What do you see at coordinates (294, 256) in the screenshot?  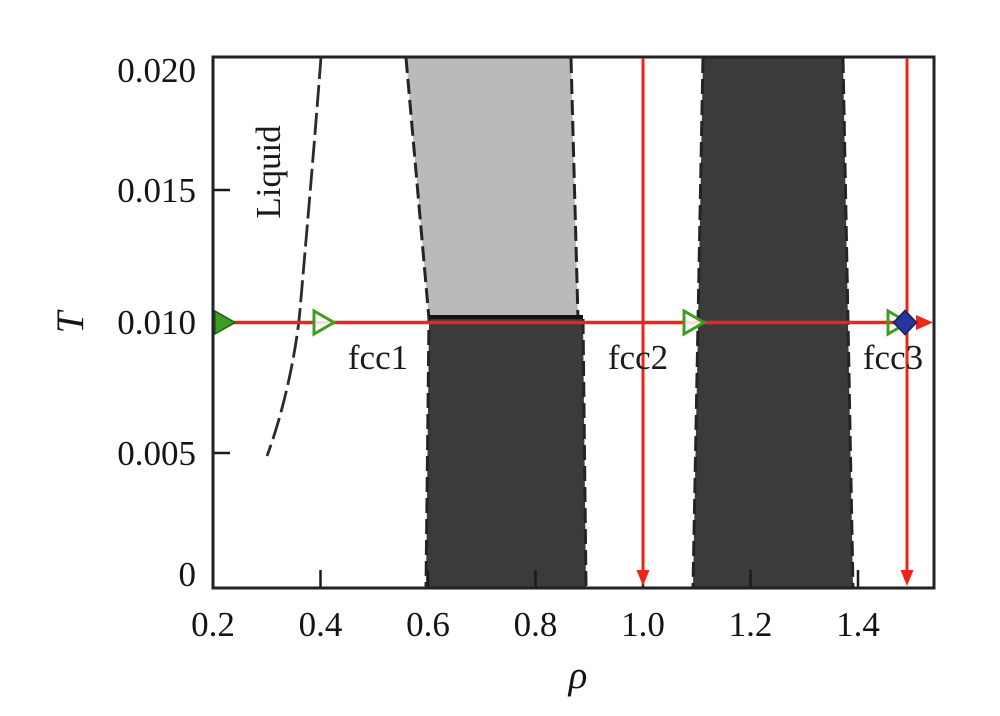 I see `melting-curve` at bounding box center [294, 256].